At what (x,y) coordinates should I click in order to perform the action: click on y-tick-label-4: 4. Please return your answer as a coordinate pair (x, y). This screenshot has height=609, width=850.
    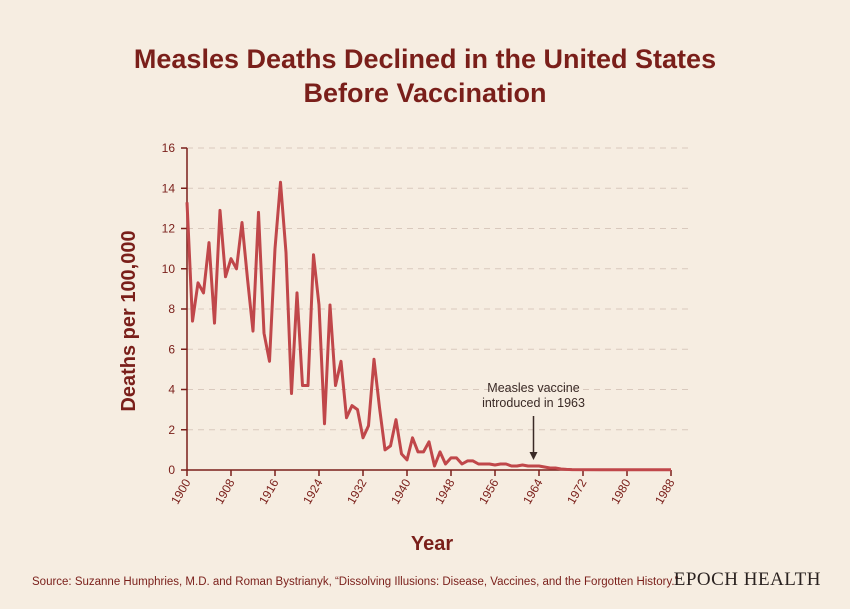
    Looking at the image, I should click on (171, 390).